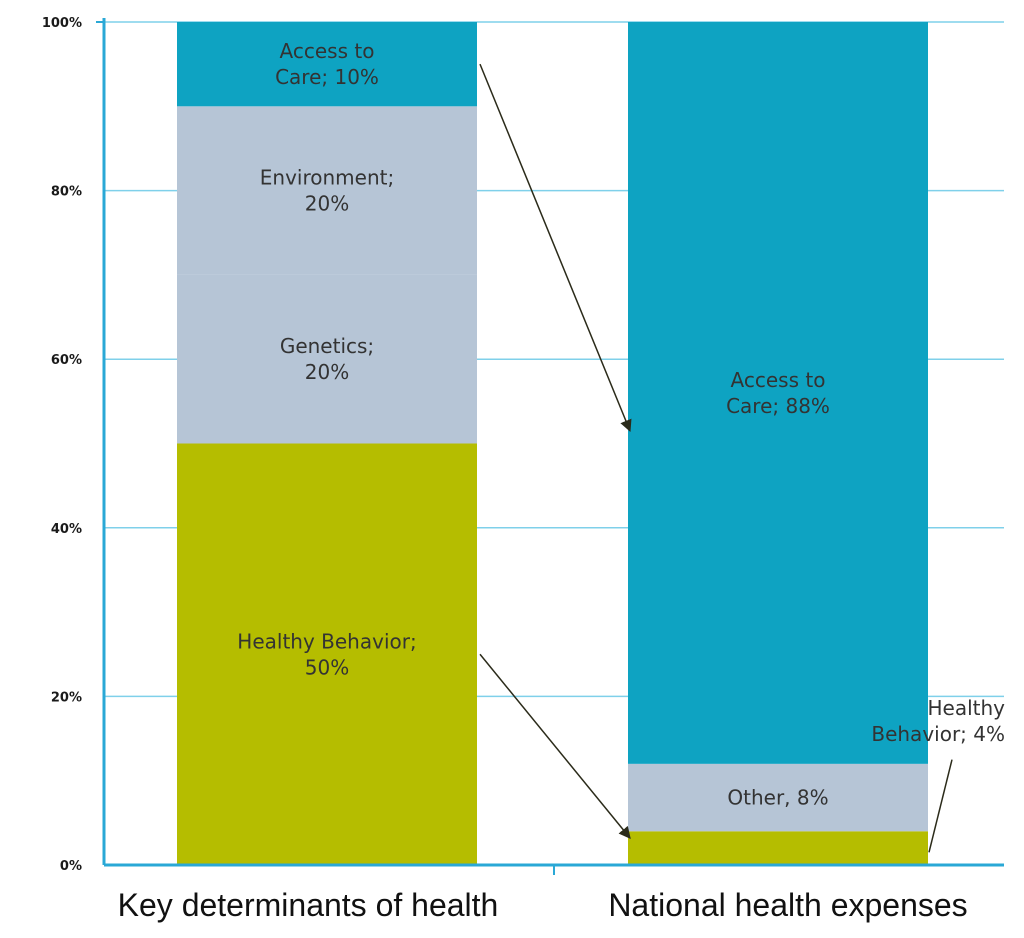  What do you see at coordinates (66, 192) in the screenshot?
I see `y-tick-label: 80%` at bounding box center [66, 192].